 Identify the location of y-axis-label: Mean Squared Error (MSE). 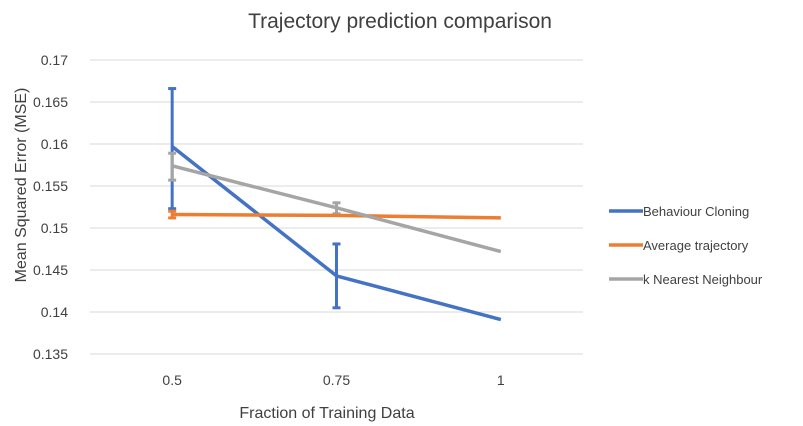
(21, 185).